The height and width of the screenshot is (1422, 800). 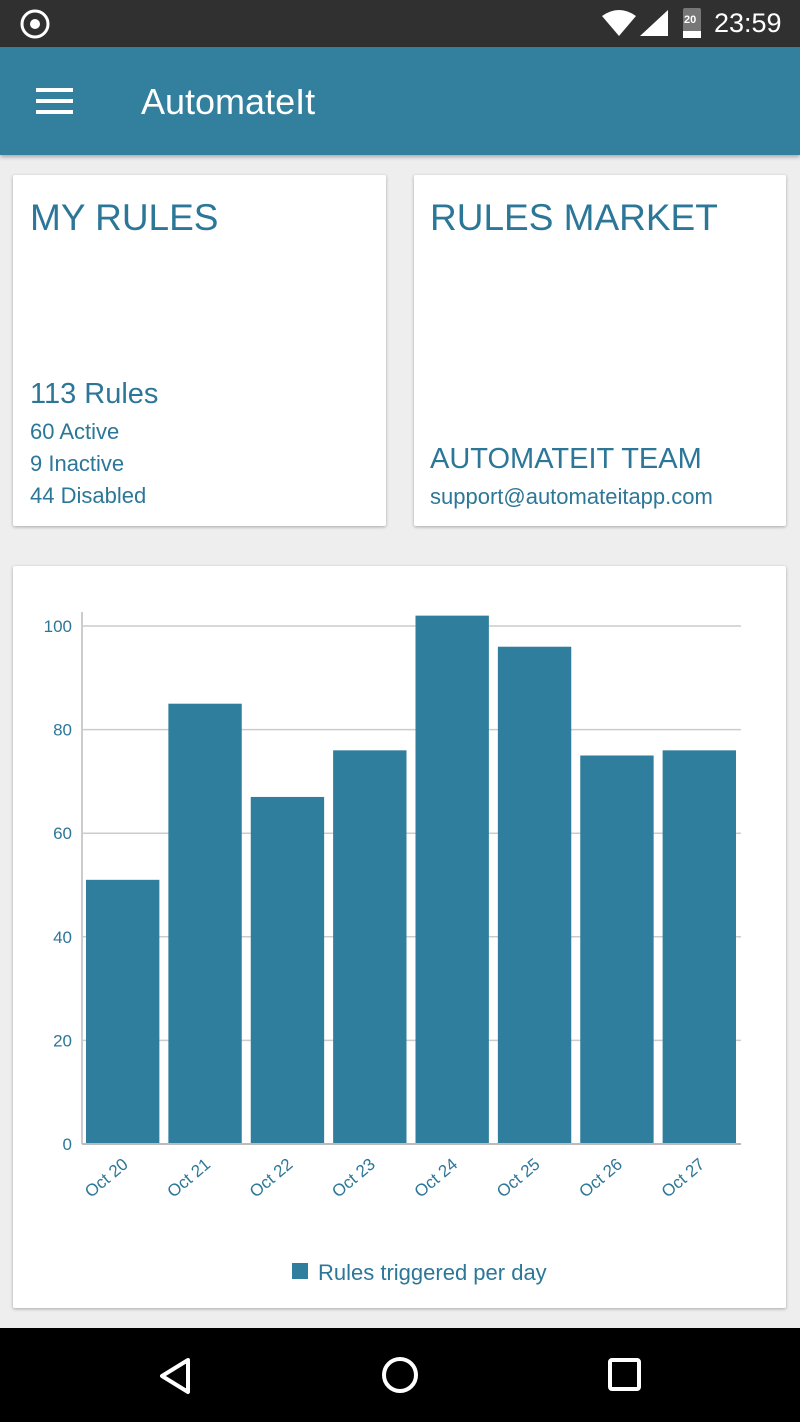 What do you see at coordinates (62, 1040) in the screenshot?
I see `y-tick-label: 20` at bounding box center [62, 1040].